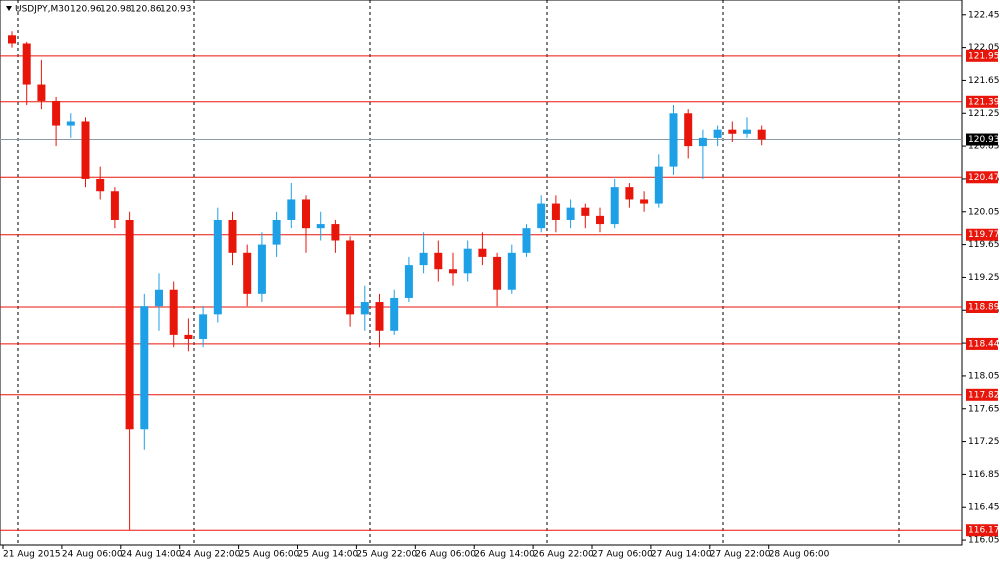 The height and width of the screenshot is (561, 1000). Describe the element at coordinates (740, 555) in the screenshot. I see `x-tick-label: 27 Aug 22:00` at that location.